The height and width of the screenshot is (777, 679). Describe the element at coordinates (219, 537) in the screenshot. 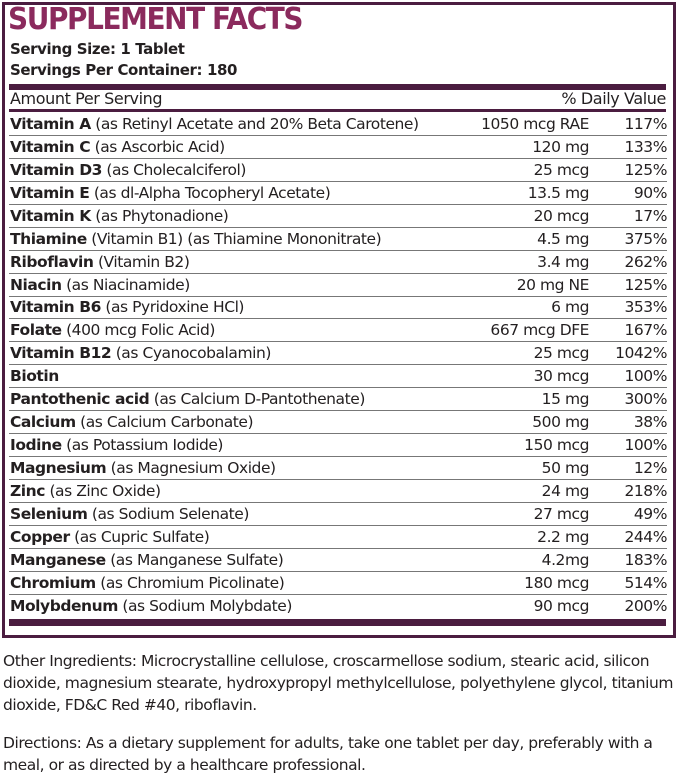

I see `nutrient-name: Copper (as Cupric Sulfate)` at that location.